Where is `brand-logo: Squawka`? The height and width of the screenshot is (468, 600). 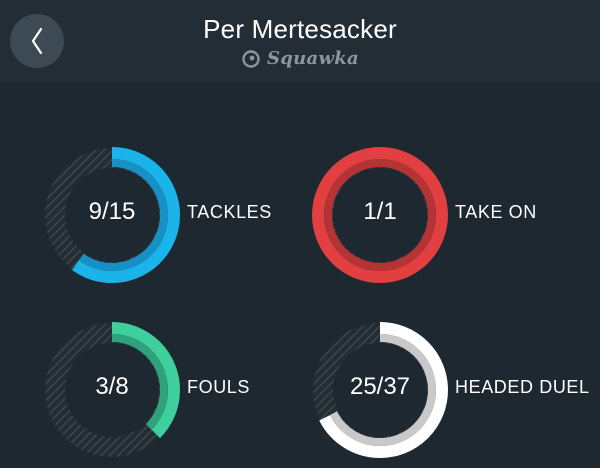 brand-logo: Squawka is located at coordinates (300, 58).